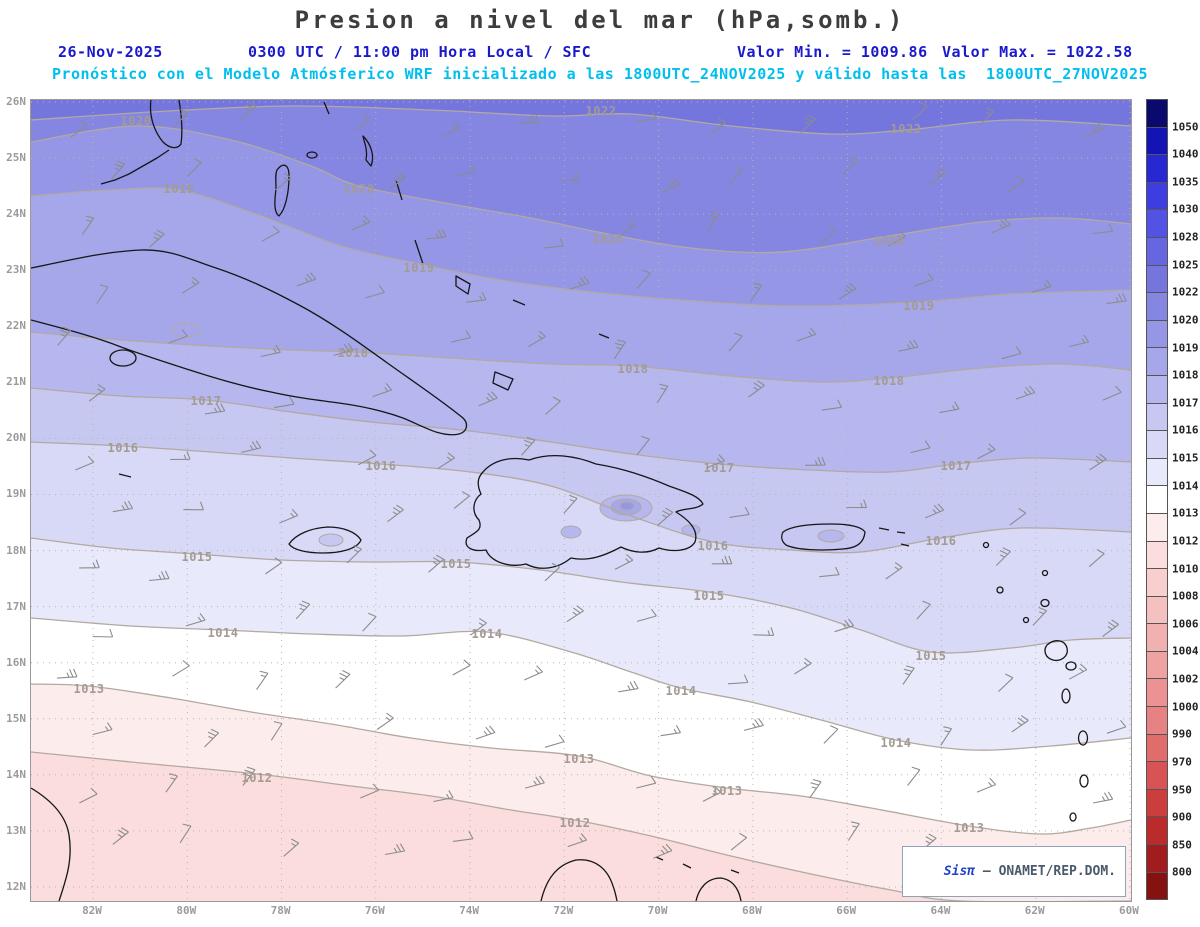  What do you see at coordinates (419, 252) in the screenshot?
I see `coastline-long-island` at bounding box center [419, 252].